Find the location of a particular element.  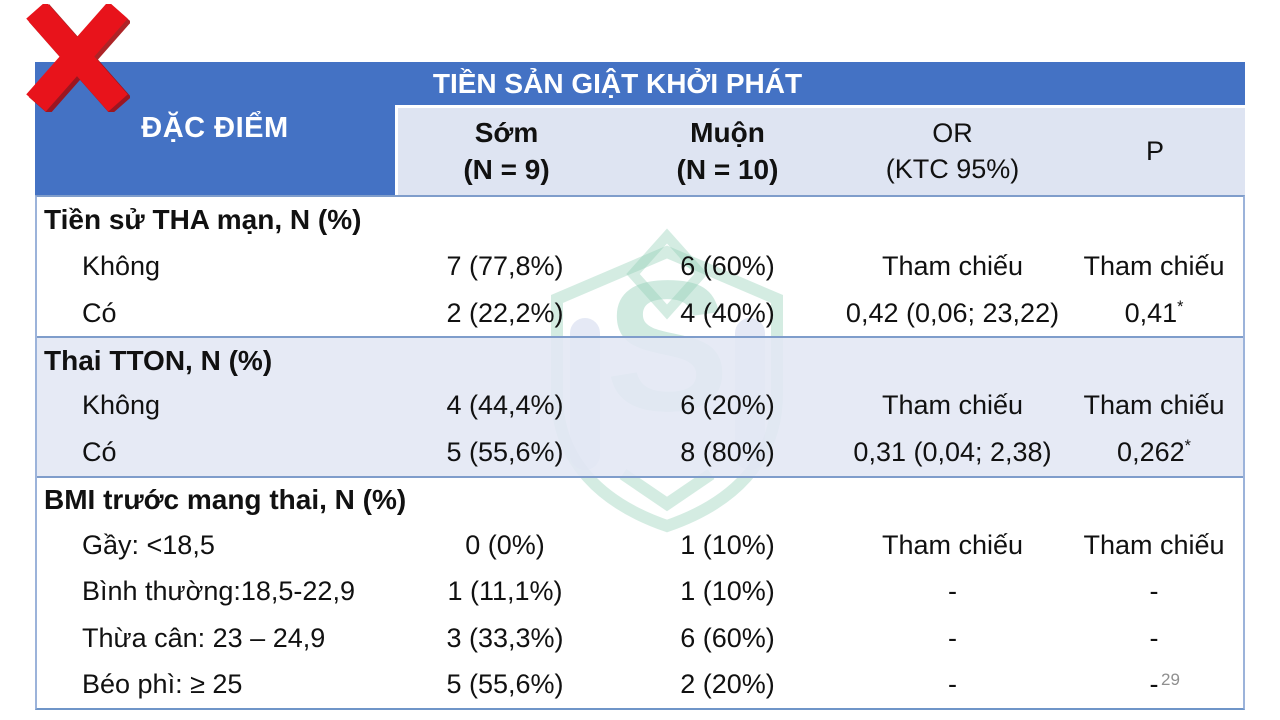

characteristics-header-cell: ĐẶC ĐIỂM is located at coordinates (215, 128).